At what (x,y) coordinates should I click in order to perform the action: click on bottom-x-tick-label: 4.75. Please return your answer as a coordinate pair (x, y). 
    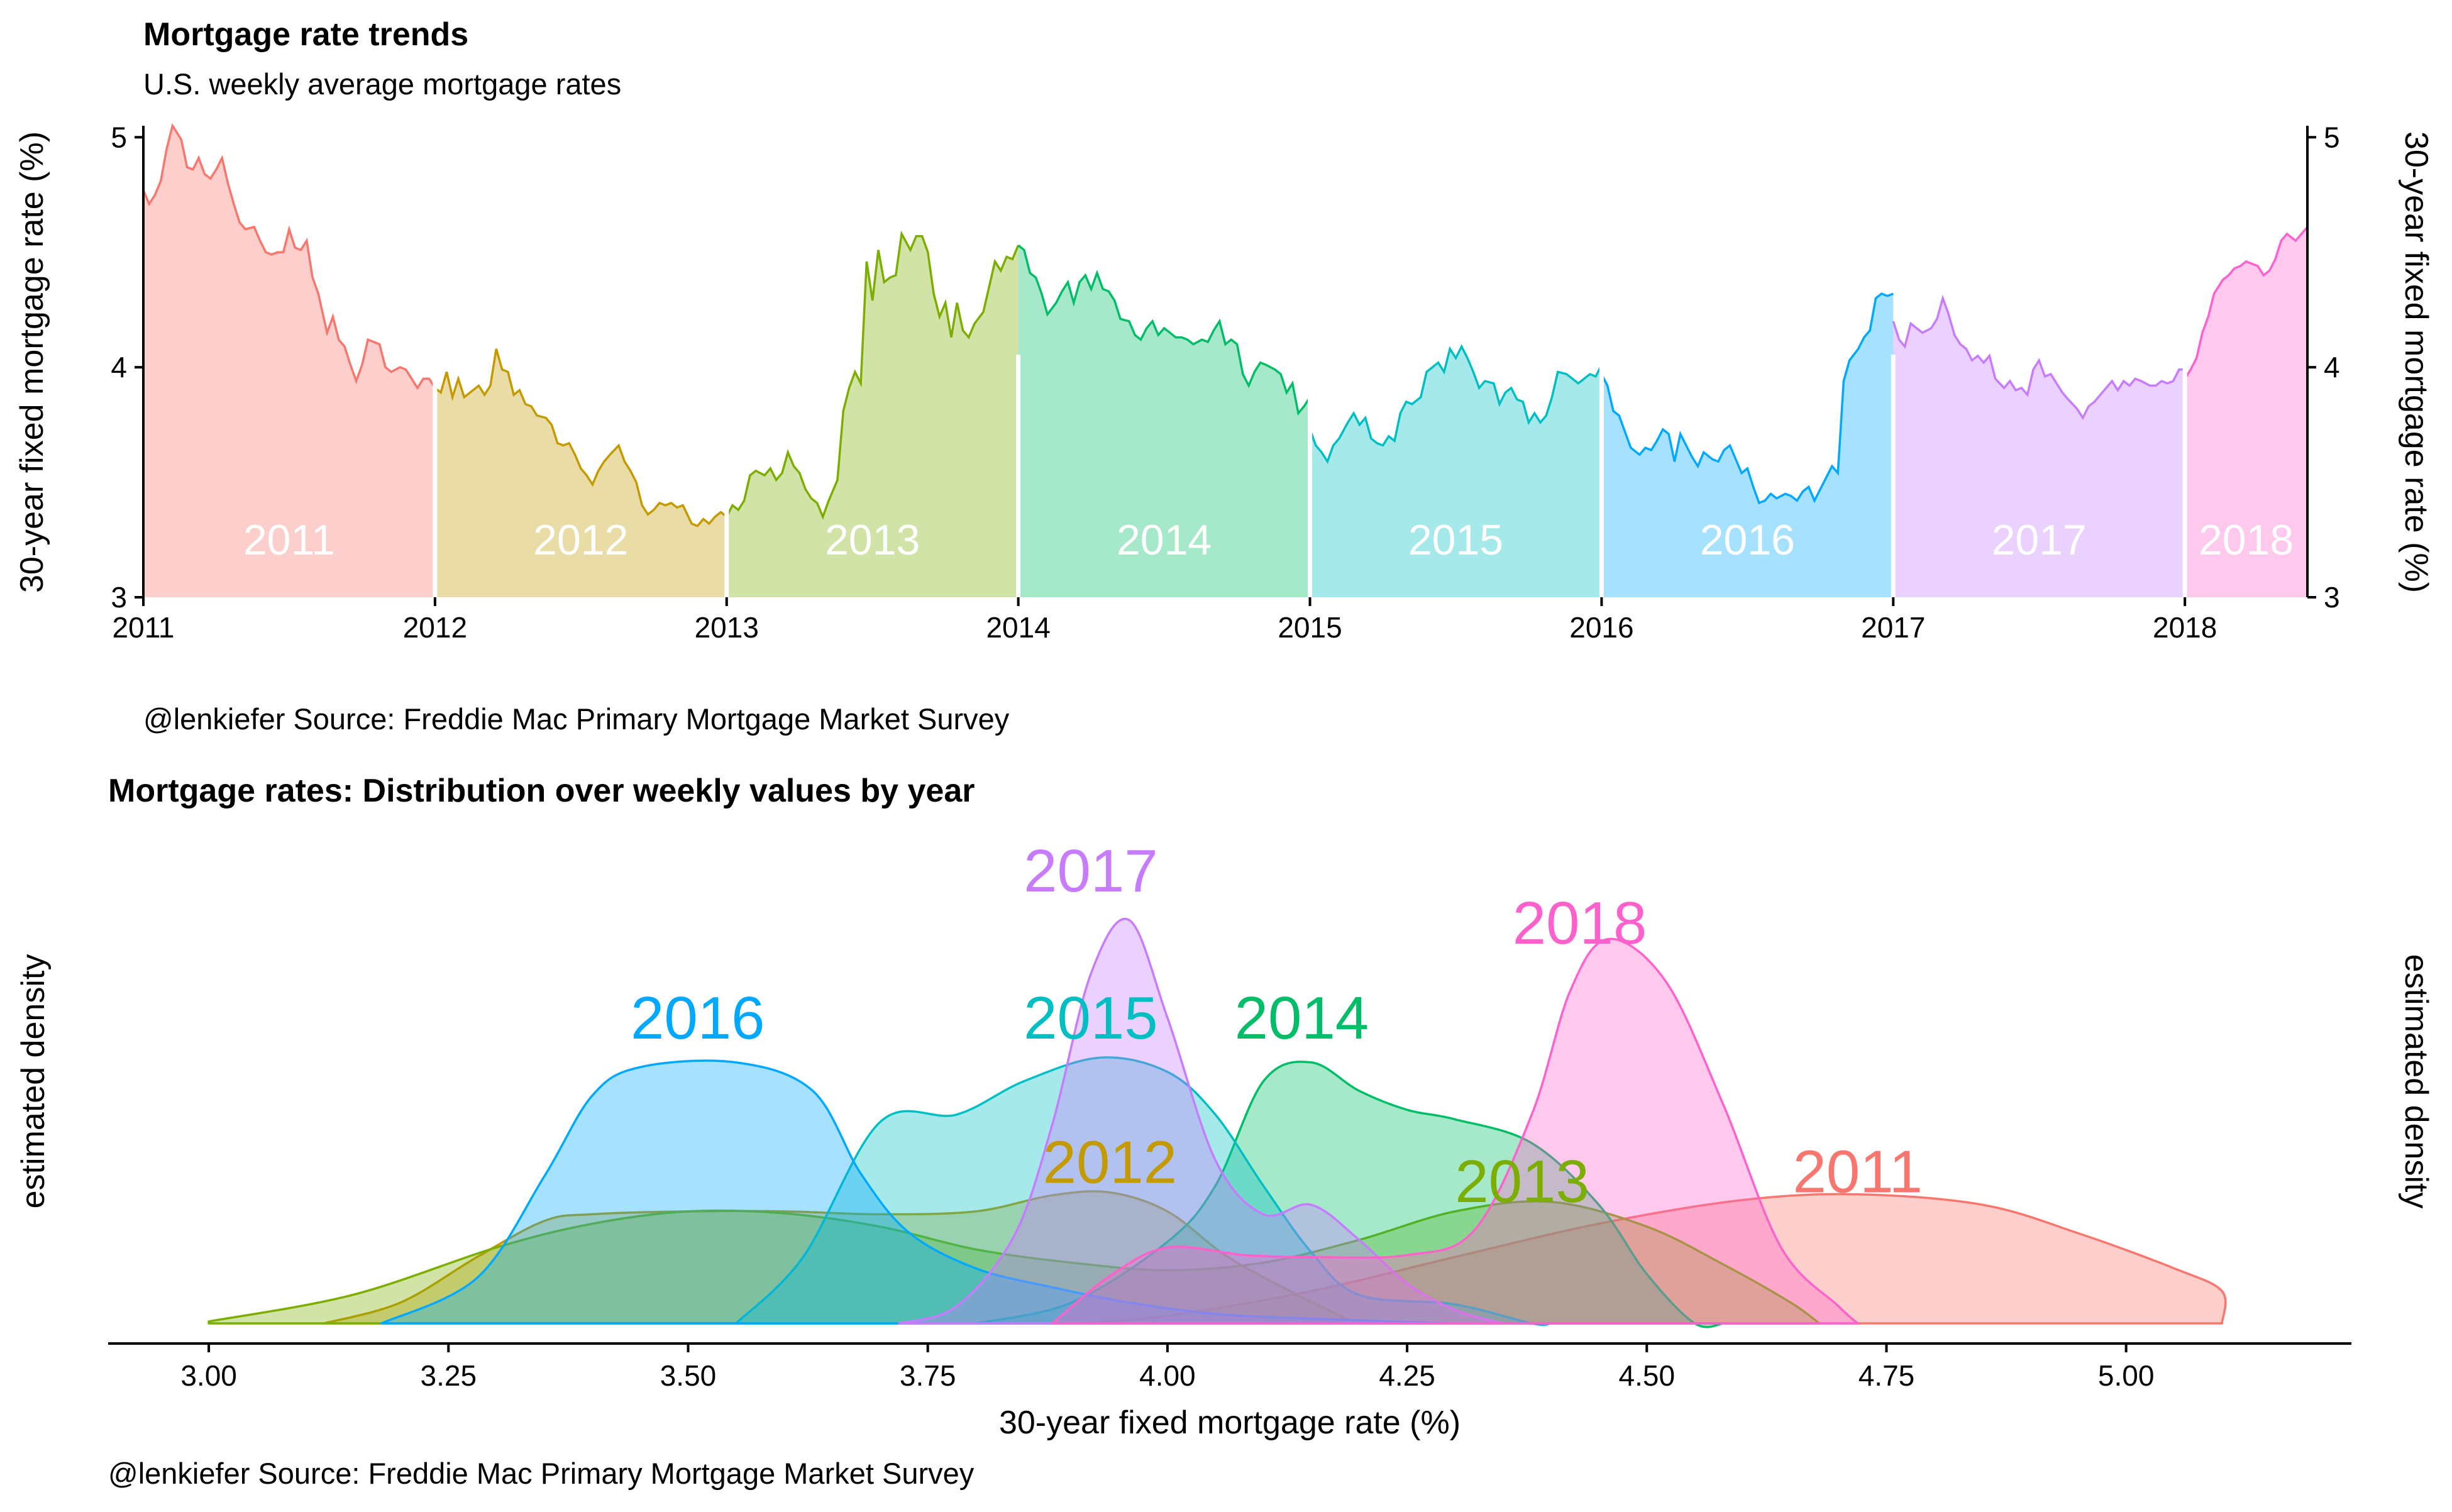
    Looking at the image, I should click on (1886, 1375).